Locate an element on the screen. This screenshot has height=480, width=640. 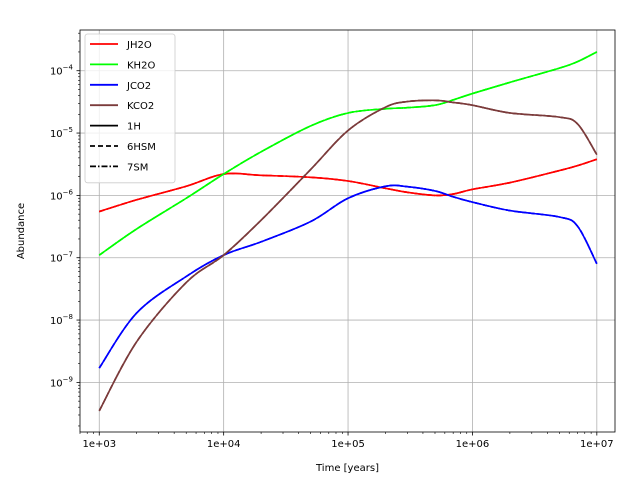
y-tick-exponent: −6 is located at coordinates (68, 192).